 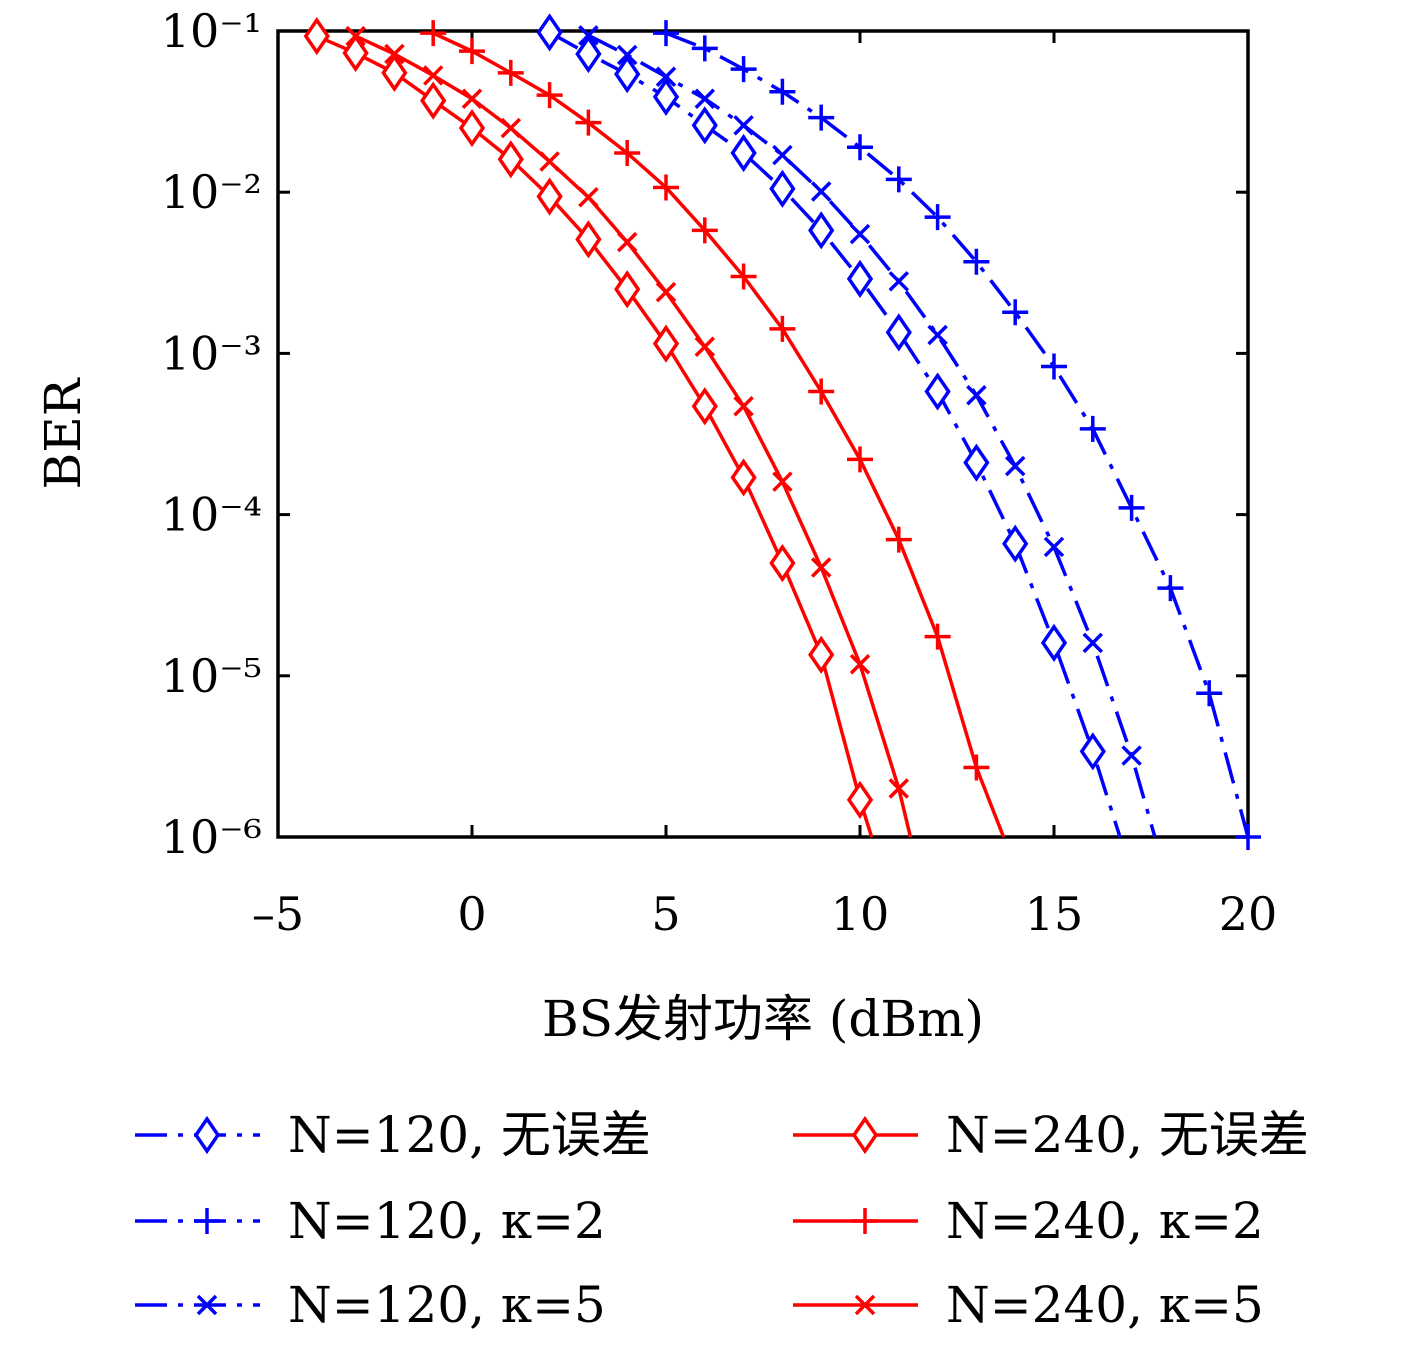 What do you see at coordinates (665, 914) in the screenshot?
I see `x-tick-label: 5` at bounding box center [665, 914].